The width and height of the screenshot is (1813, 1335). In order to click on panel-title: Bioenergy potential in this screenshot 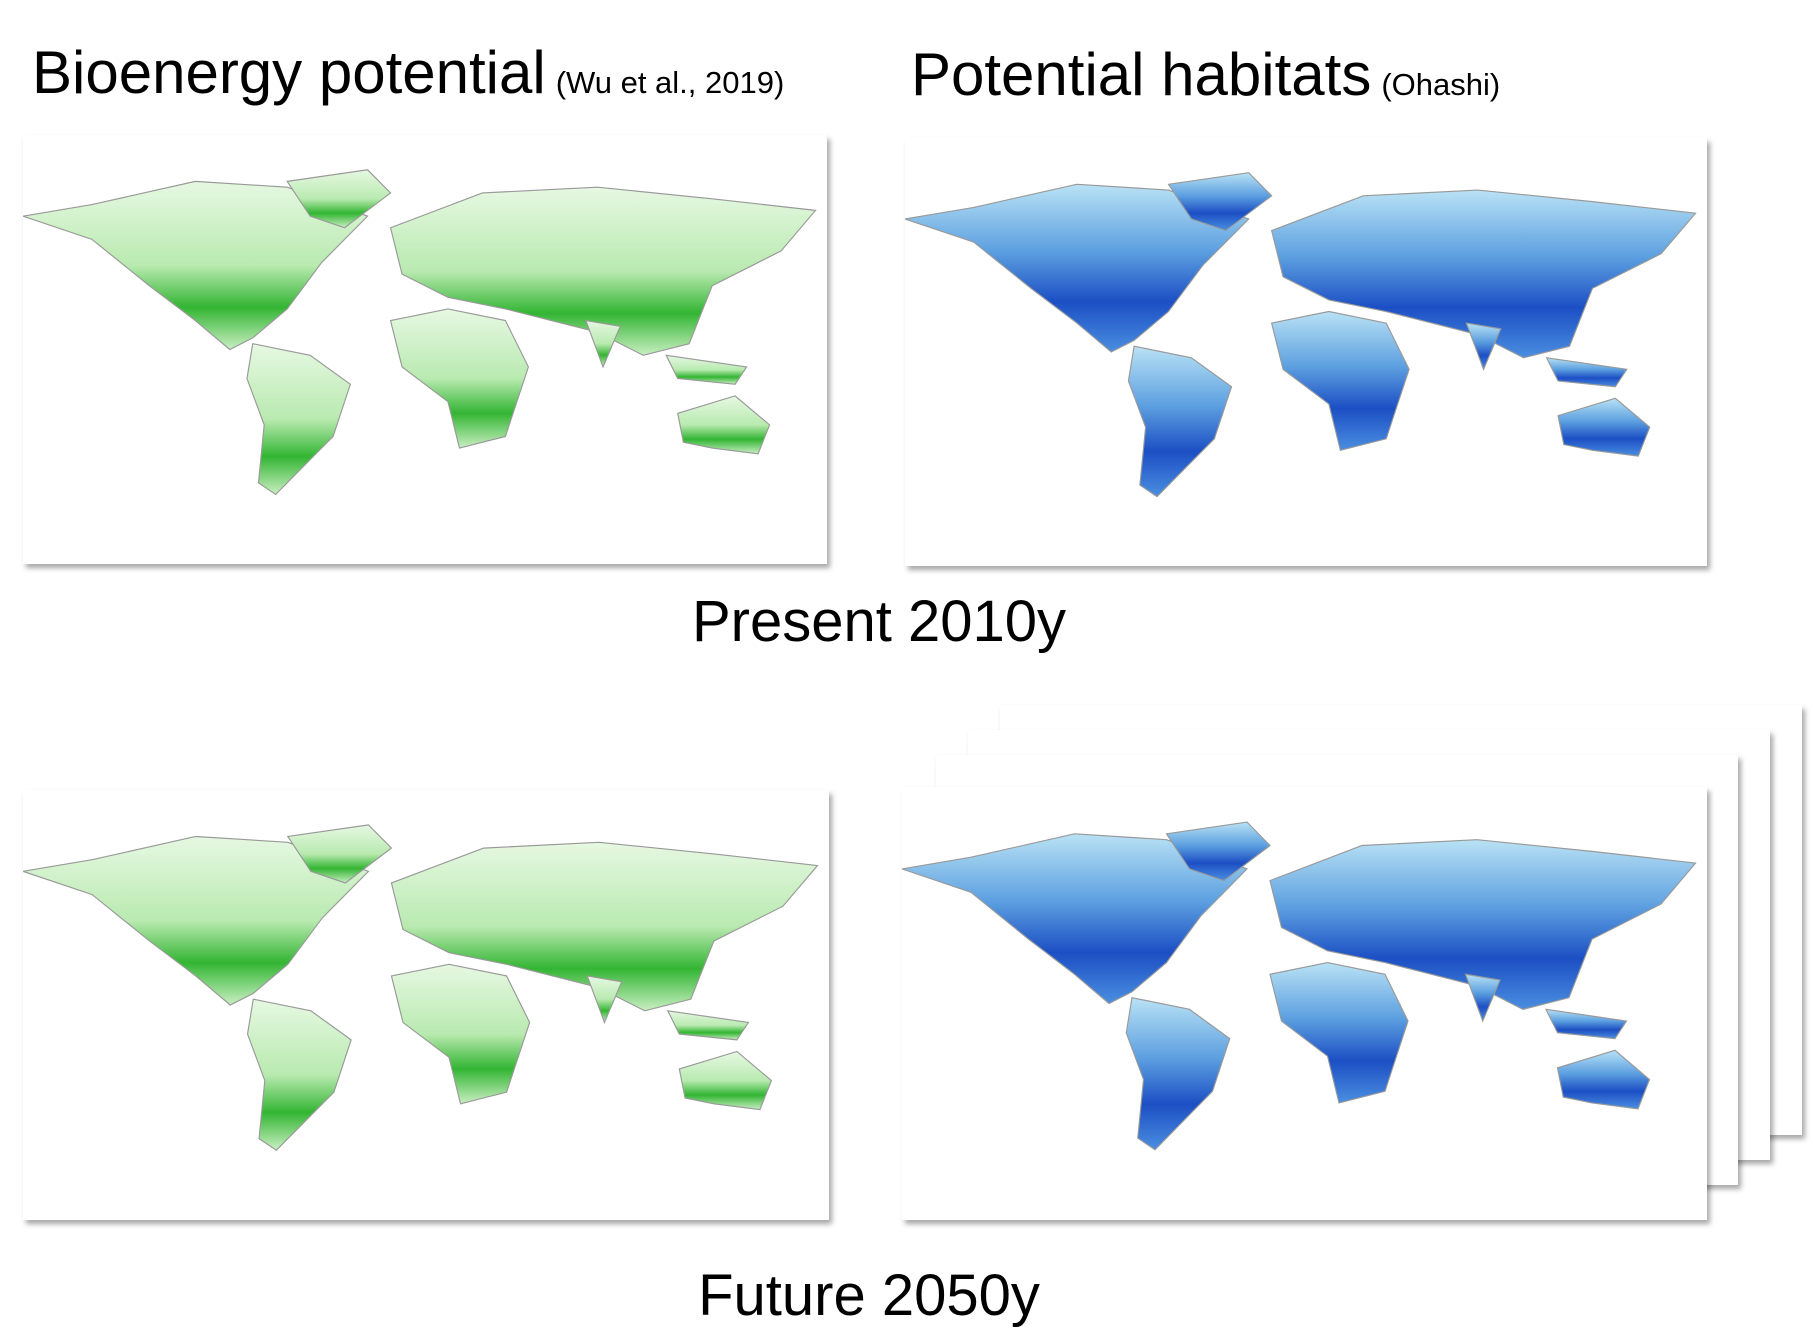, I will do `click(289, 72)`.